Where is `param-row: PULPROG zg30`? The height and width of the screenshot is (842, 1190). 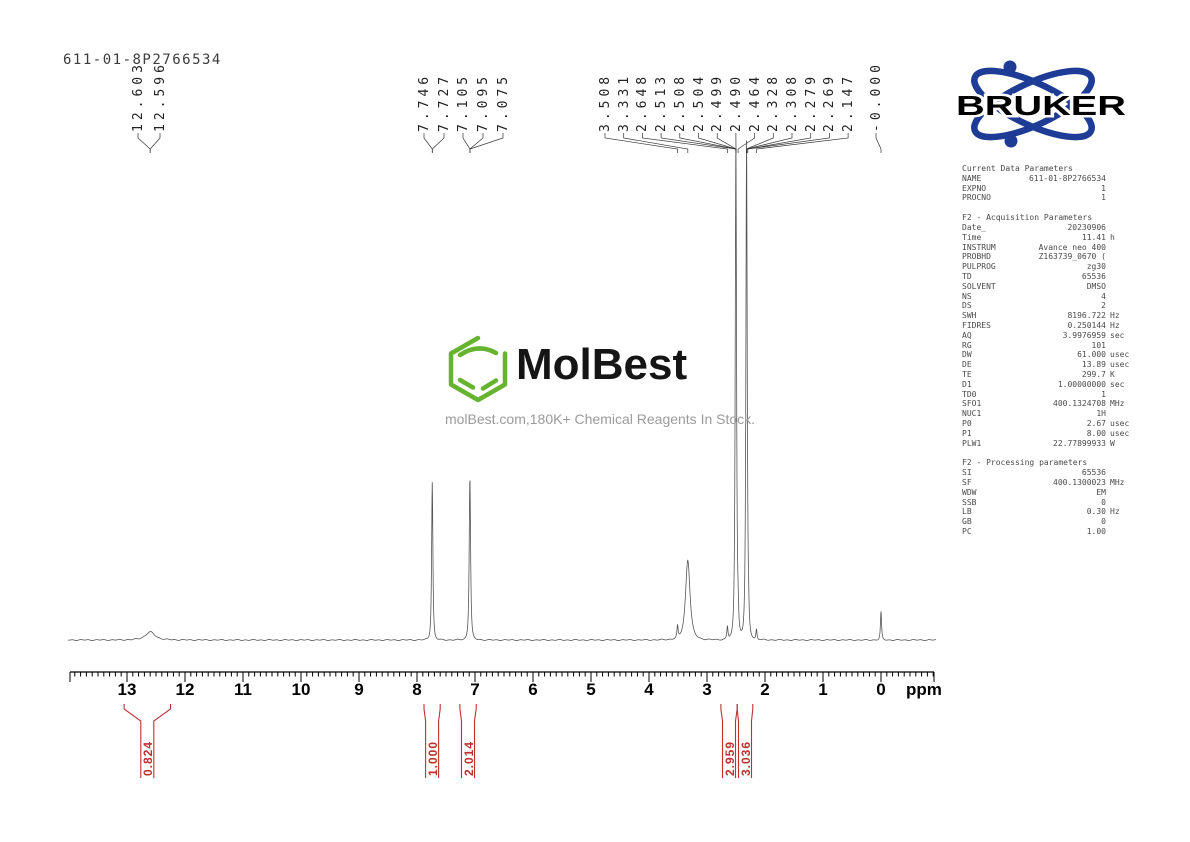 param-row: PULPROG zg30 is located at coordinates (1051, 267).